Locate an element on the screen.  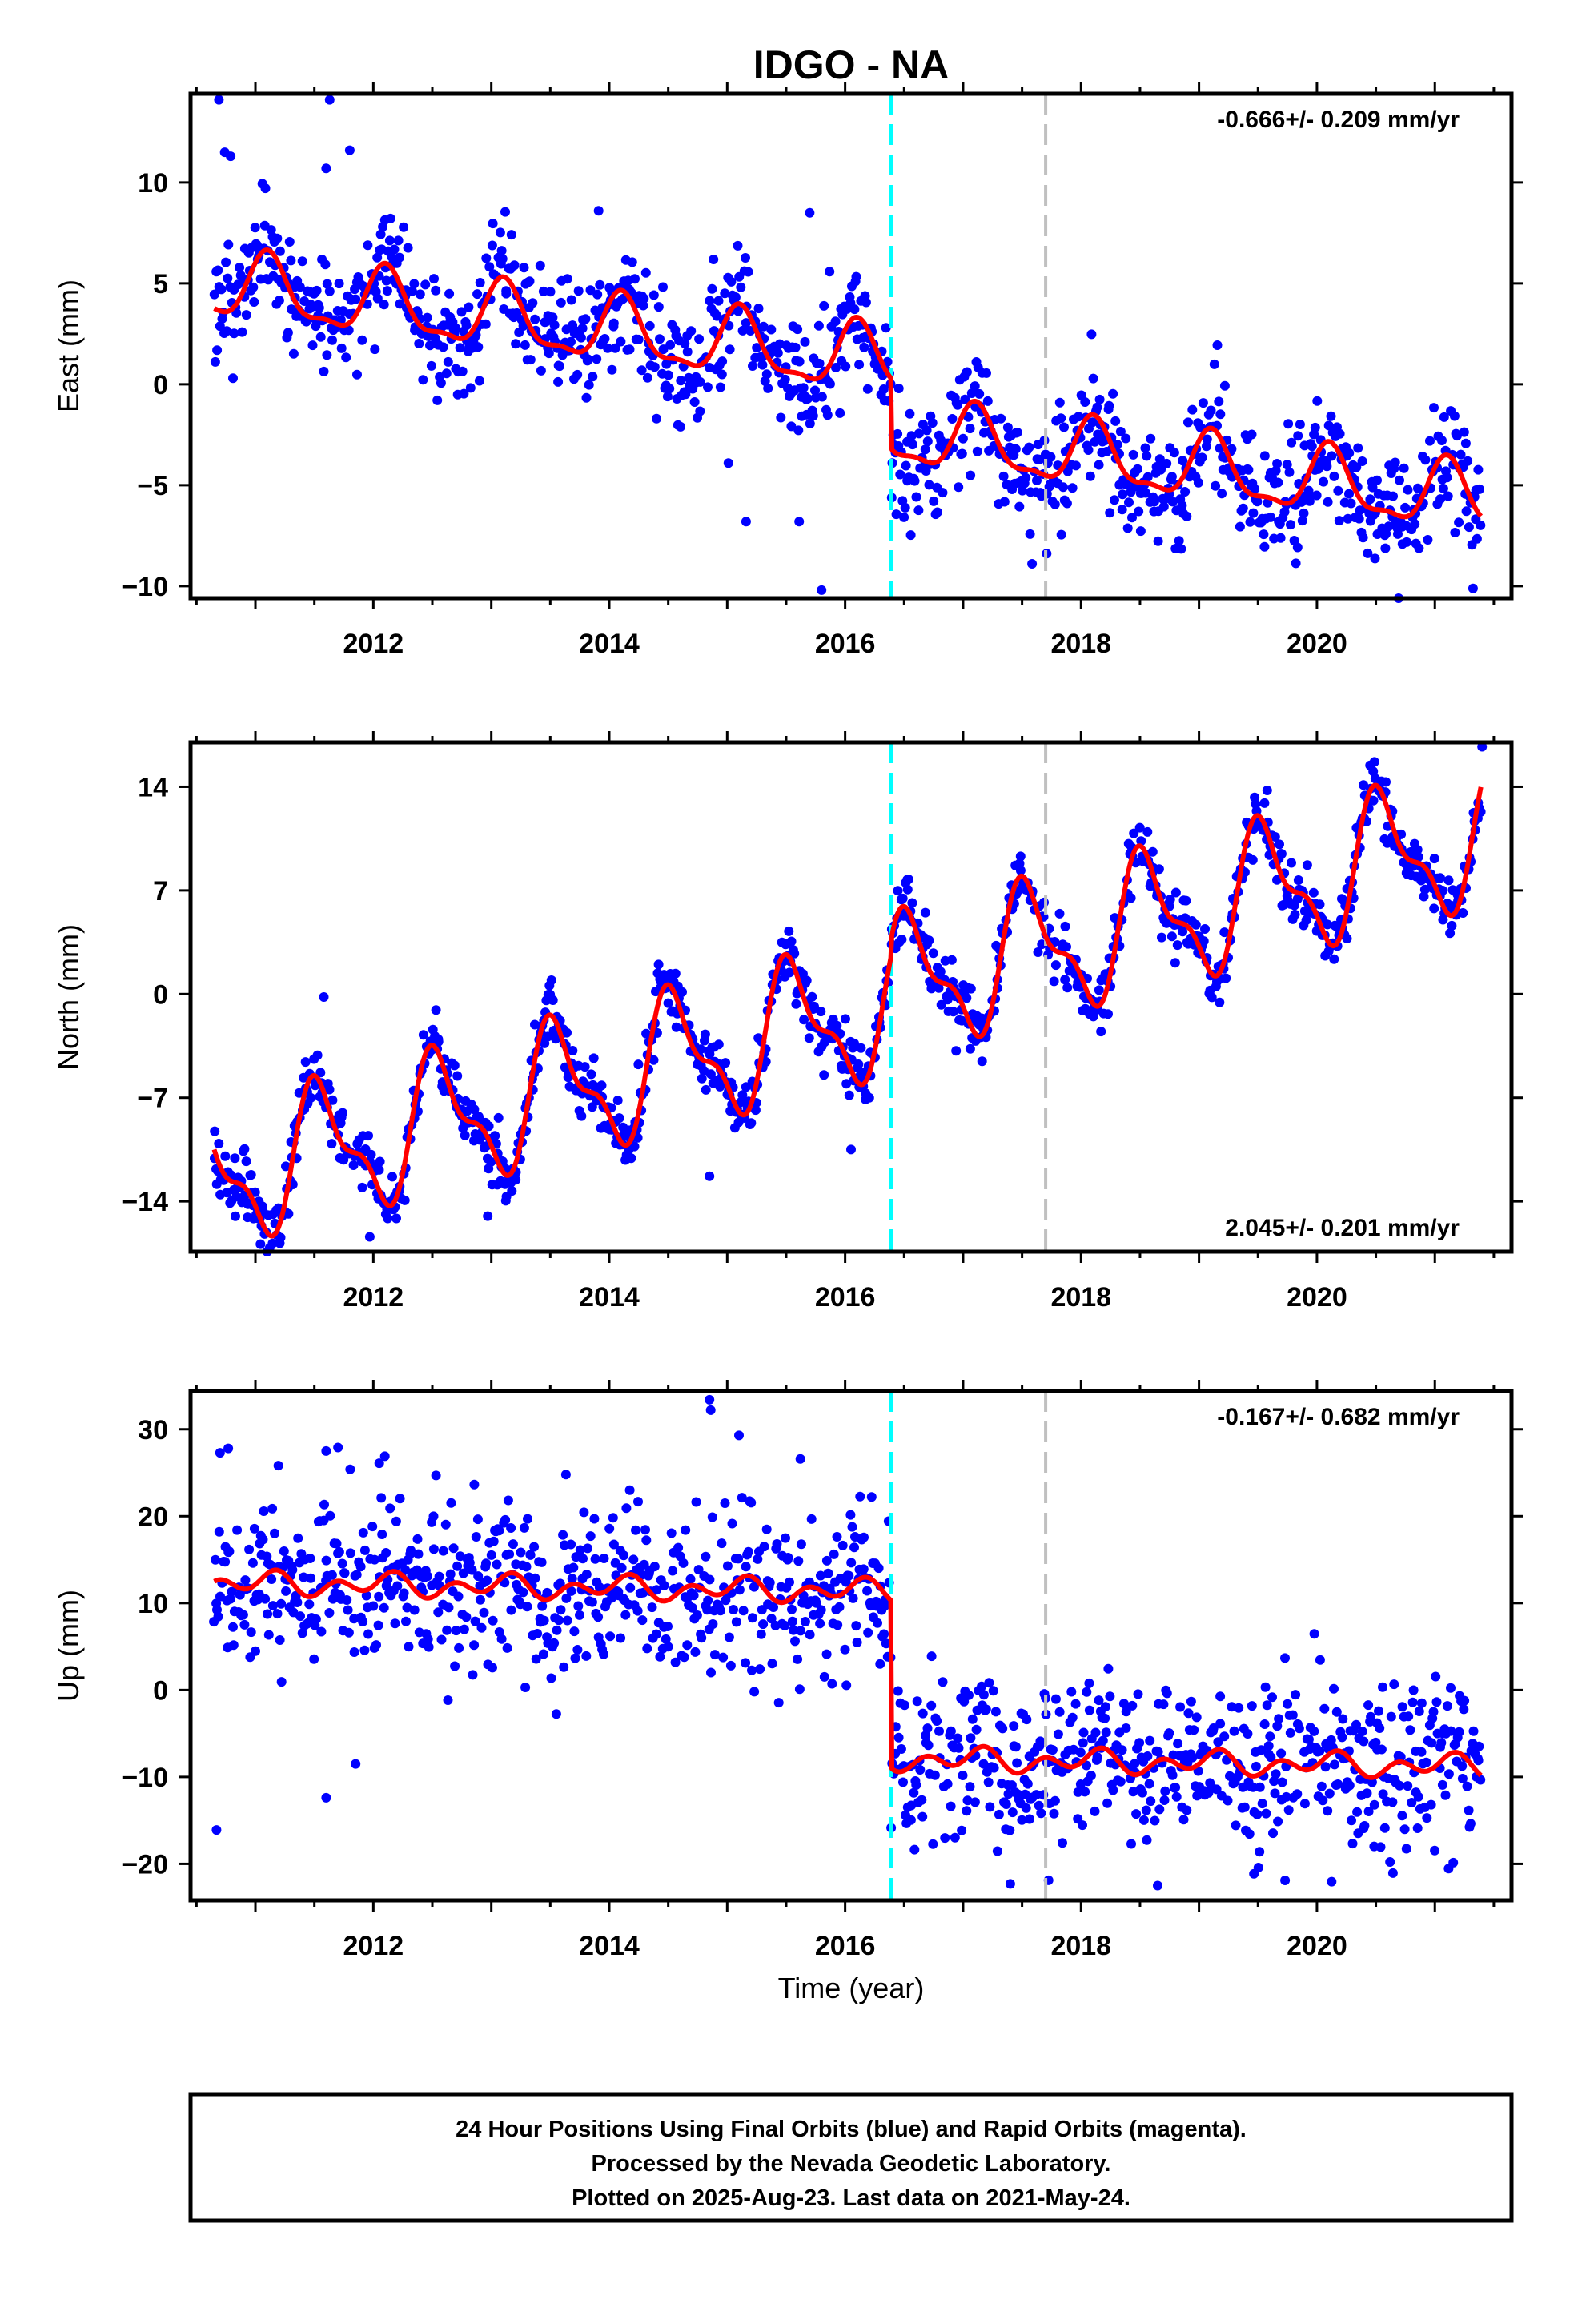
y-tick-label: 30 is located at coordinates (153, 1430).